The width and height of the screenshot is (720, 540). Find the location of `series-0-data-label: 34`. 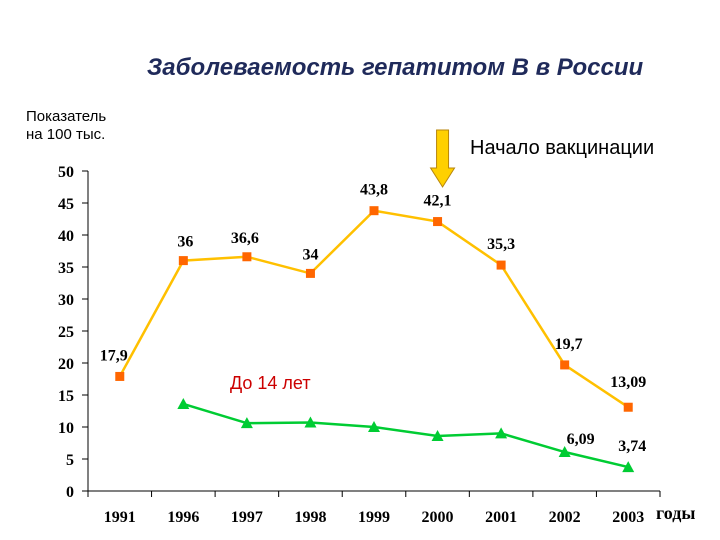

series-0-data-label: 34 is located at coordinates (310, 254).